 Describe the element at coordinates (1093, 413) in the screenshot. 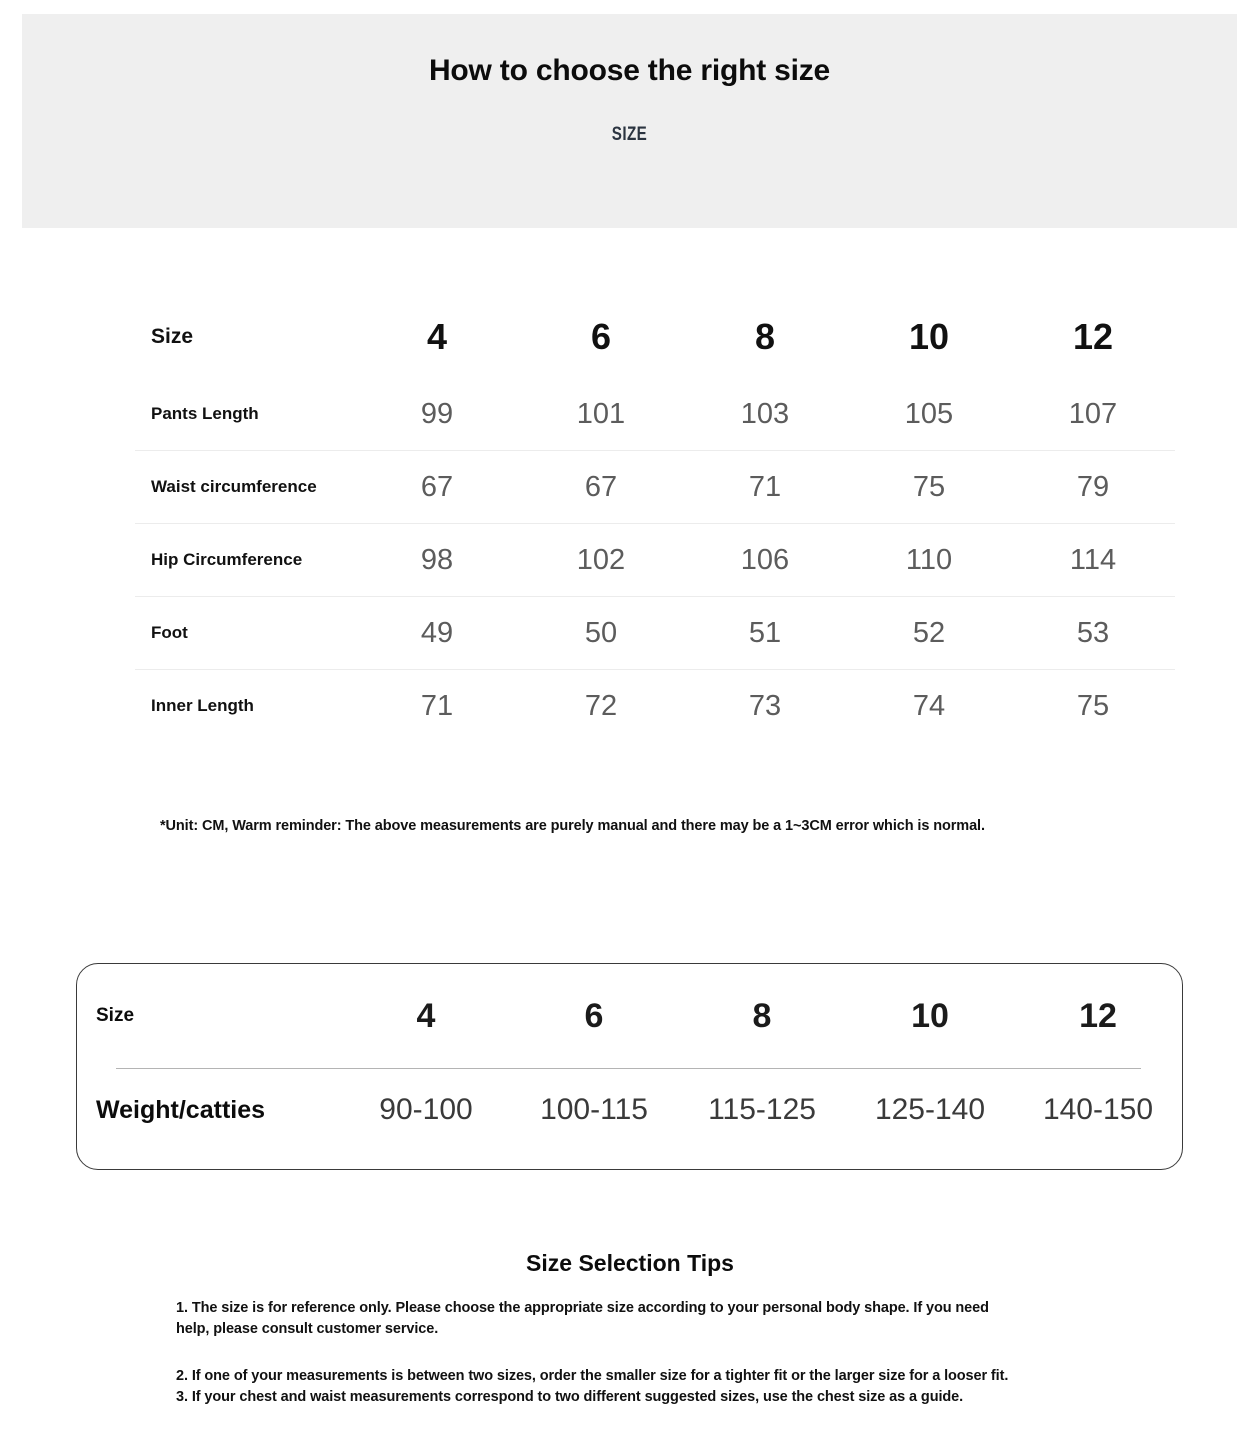

I see `cell-value: 107` at that location.